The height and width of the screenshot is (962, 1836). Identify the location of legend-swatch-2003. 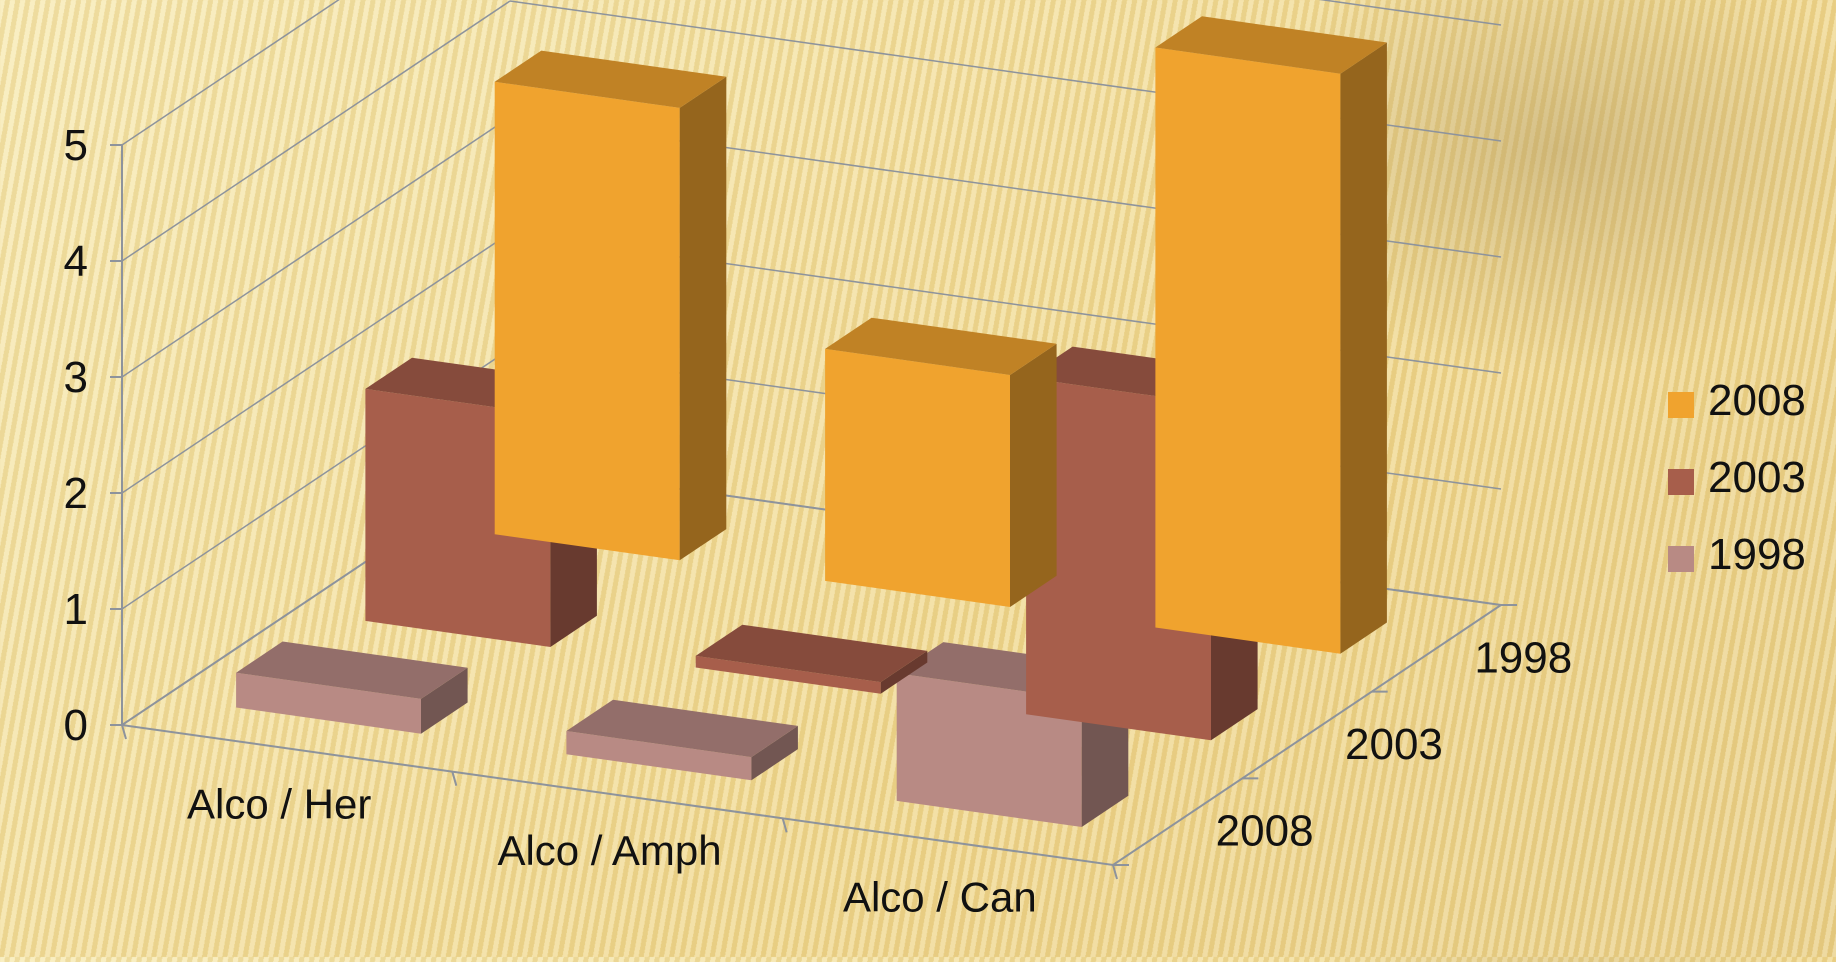
(1681, 482).